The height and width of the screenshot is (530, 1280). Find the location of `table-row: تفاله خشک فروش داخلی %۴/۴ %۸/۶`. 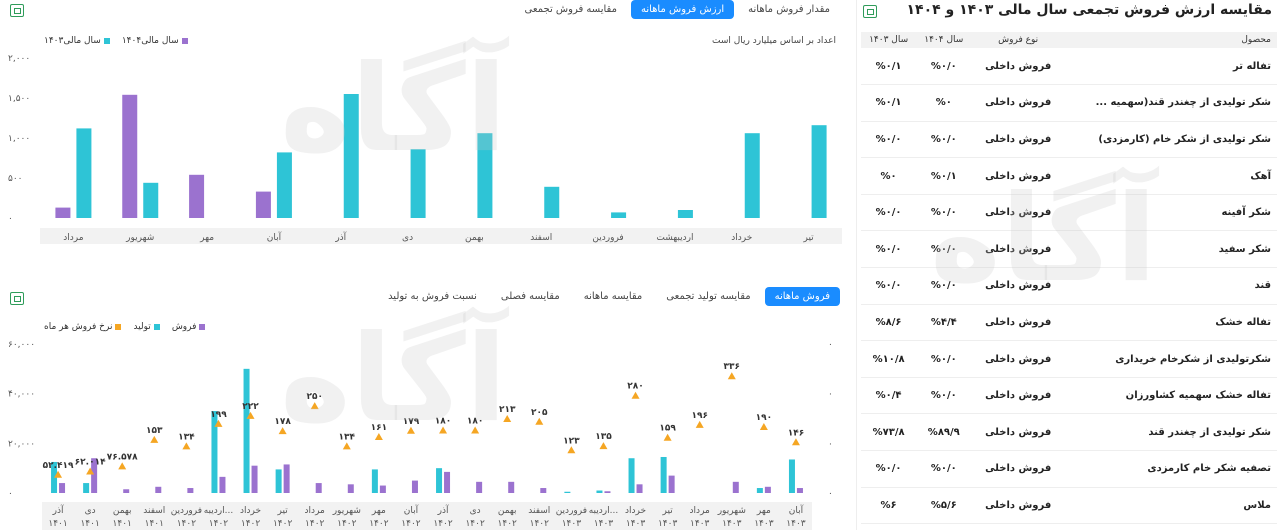

table-row: تفاله خشک فروش داخلی %۴/۴ %۸/۶ is located at coordinates (1069, 323).